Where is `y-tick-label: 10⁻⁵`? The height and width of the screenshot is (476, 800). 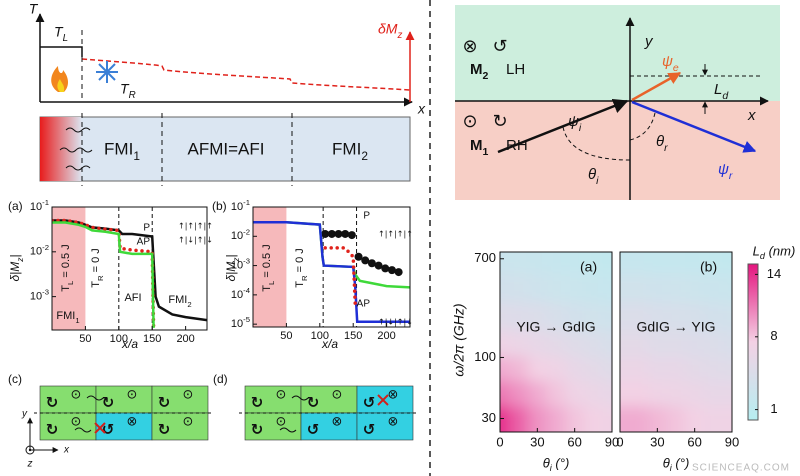 y-tick-label: 10⁻⁵ is located at coordinates (240, 322).